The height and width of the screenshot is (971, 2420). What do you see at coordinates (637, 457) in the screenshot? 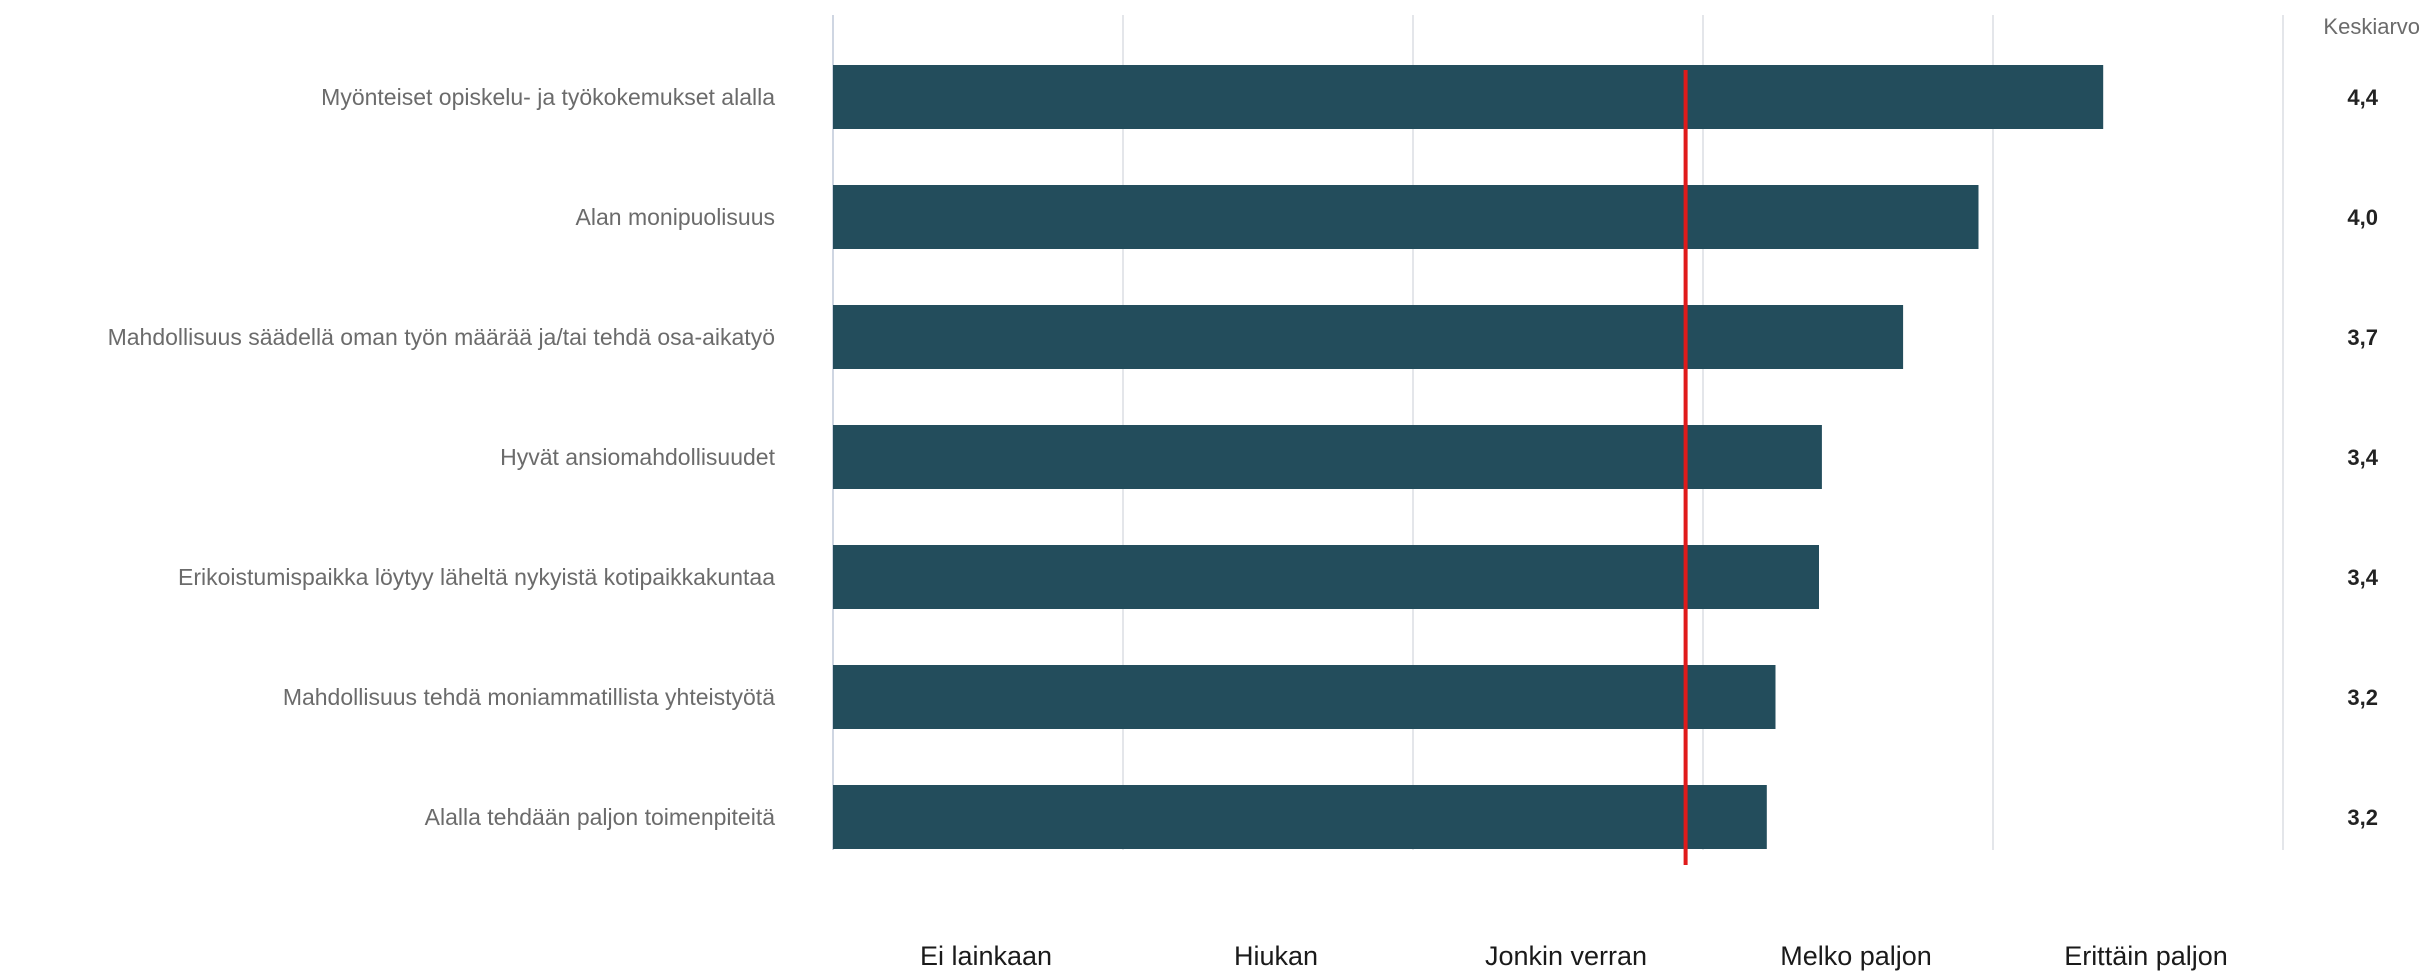
I see `category-label: Hyvät ansiomahdollisuudet` at bounding box center [637, 457].